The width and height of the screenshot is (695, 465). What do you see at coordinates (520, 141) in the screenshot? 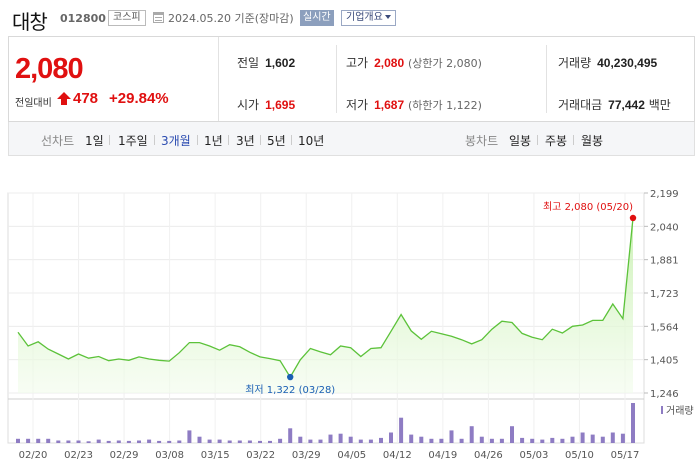
I see `candle-daily-button: 일봉` at bounding box center [520, 141].